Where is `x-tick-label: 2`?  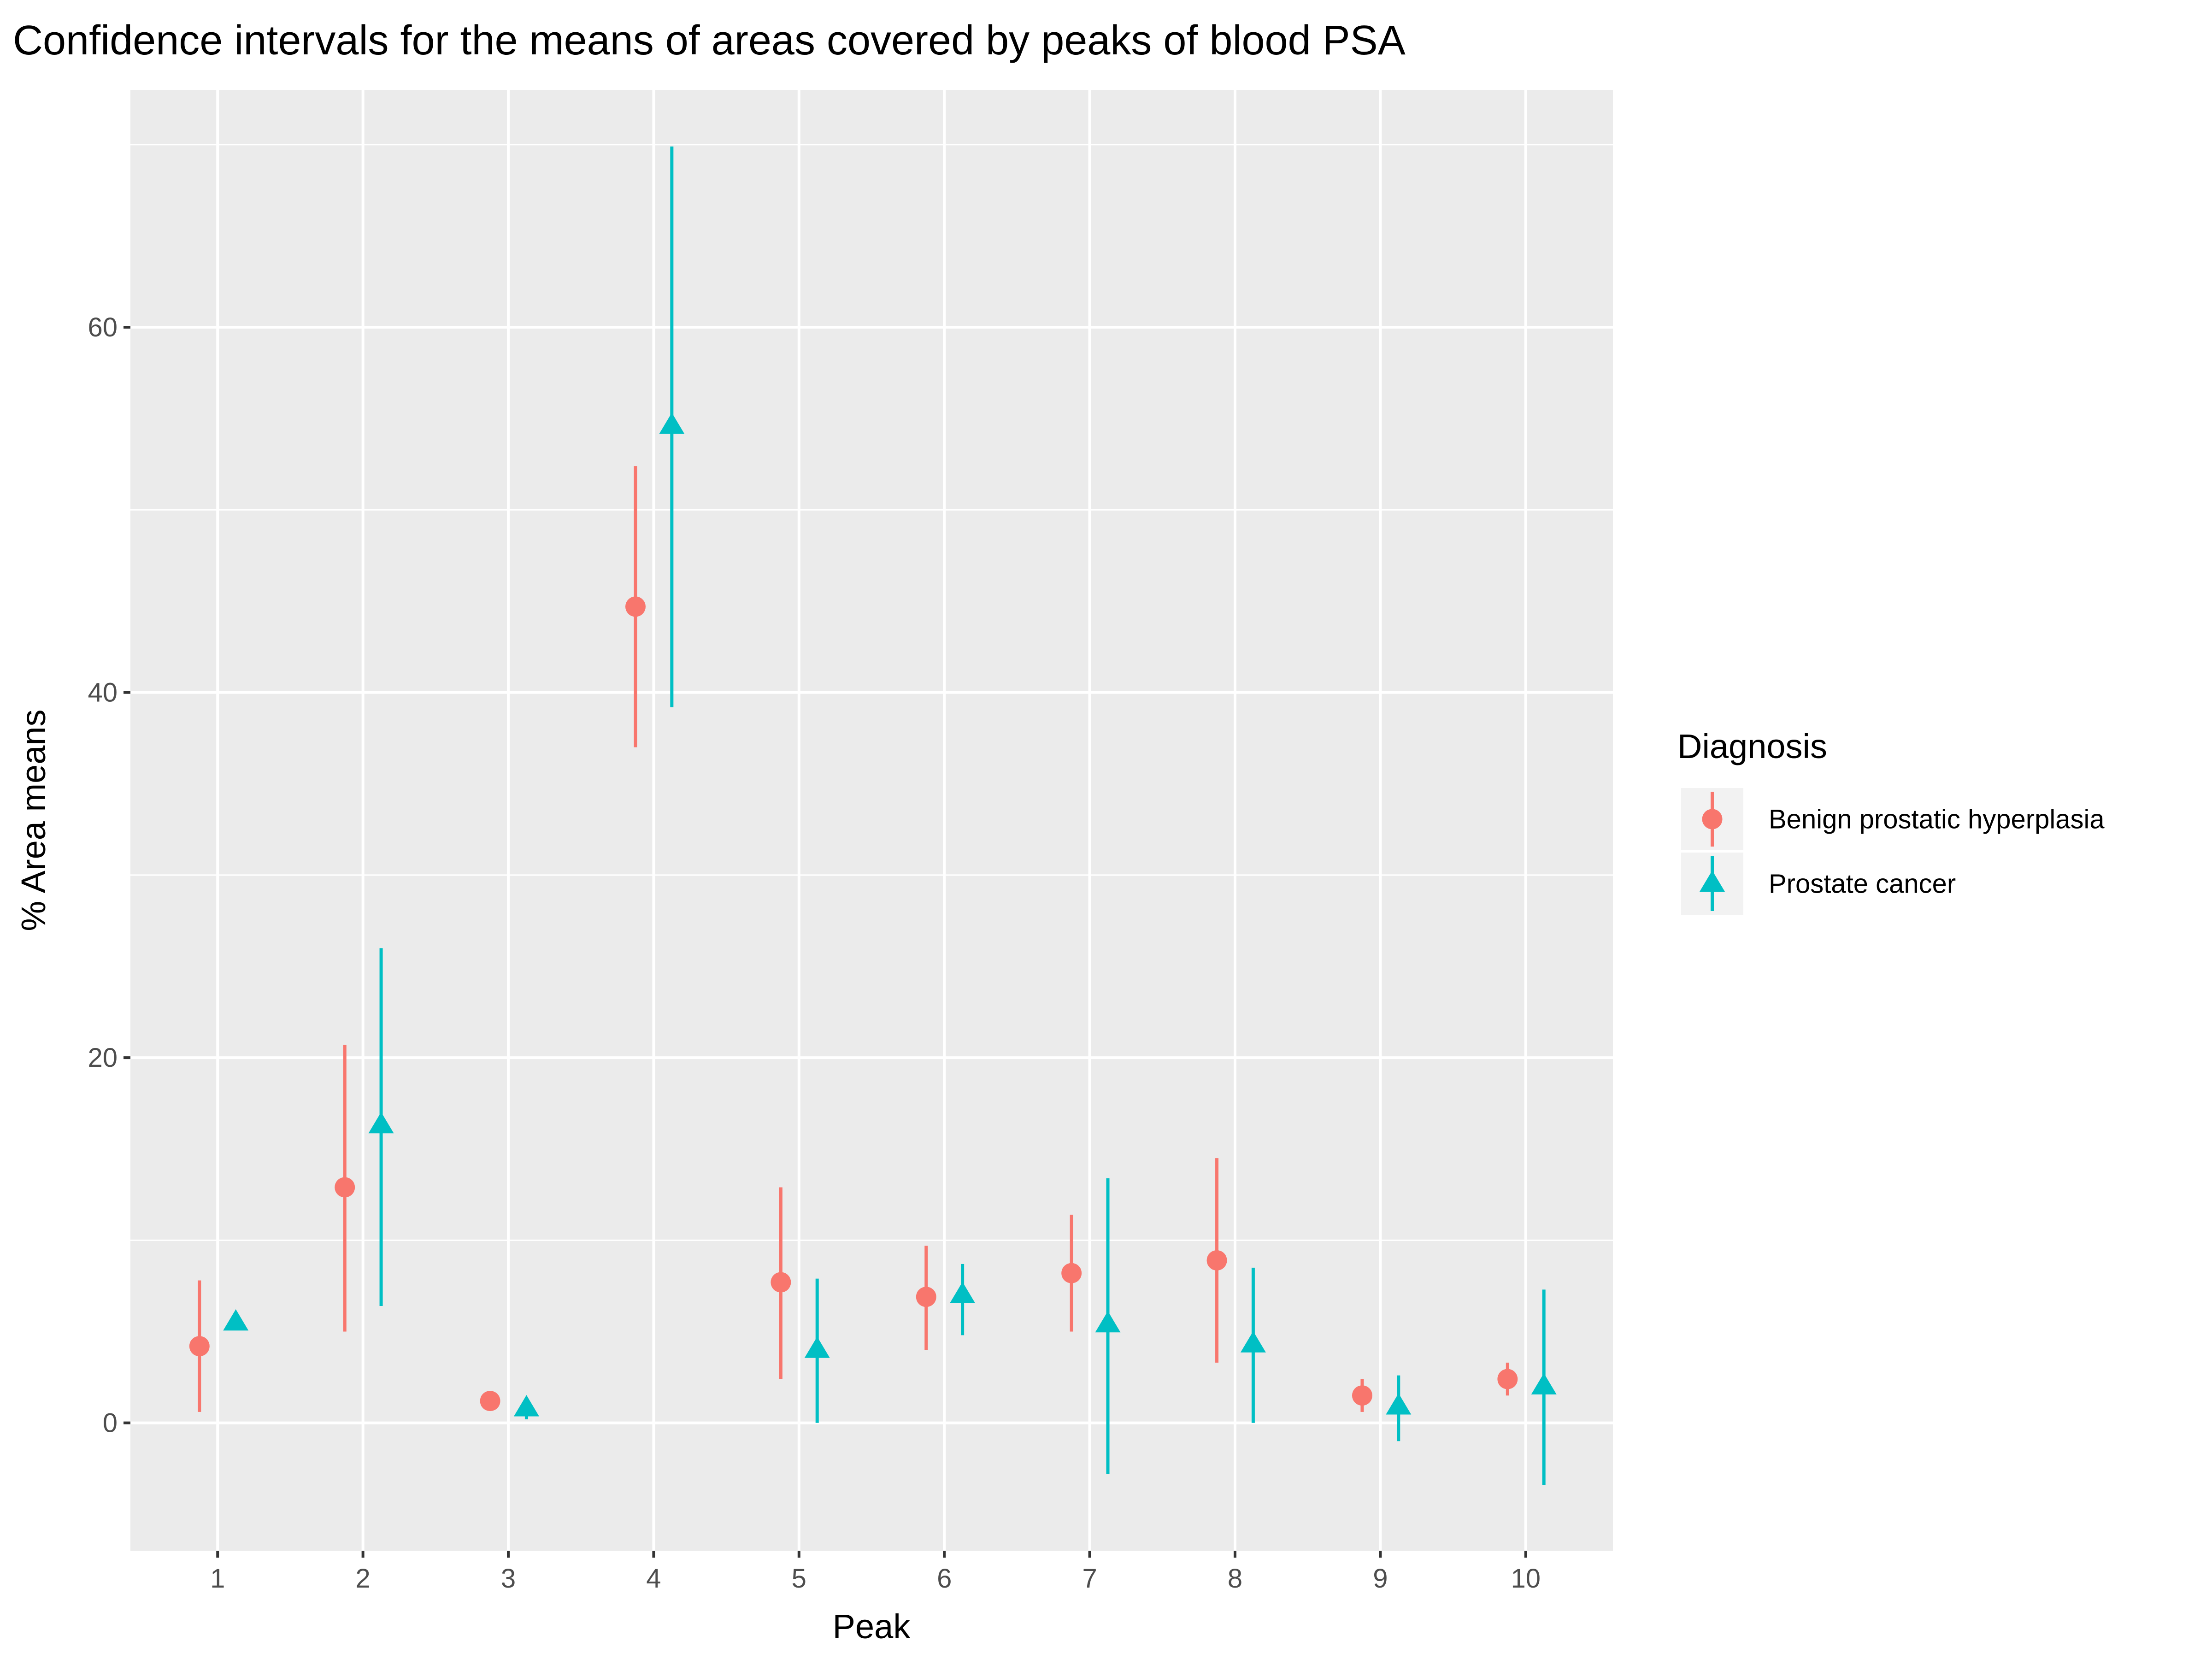
x-tick-label: 2 is located at coordinates (362, 1579).